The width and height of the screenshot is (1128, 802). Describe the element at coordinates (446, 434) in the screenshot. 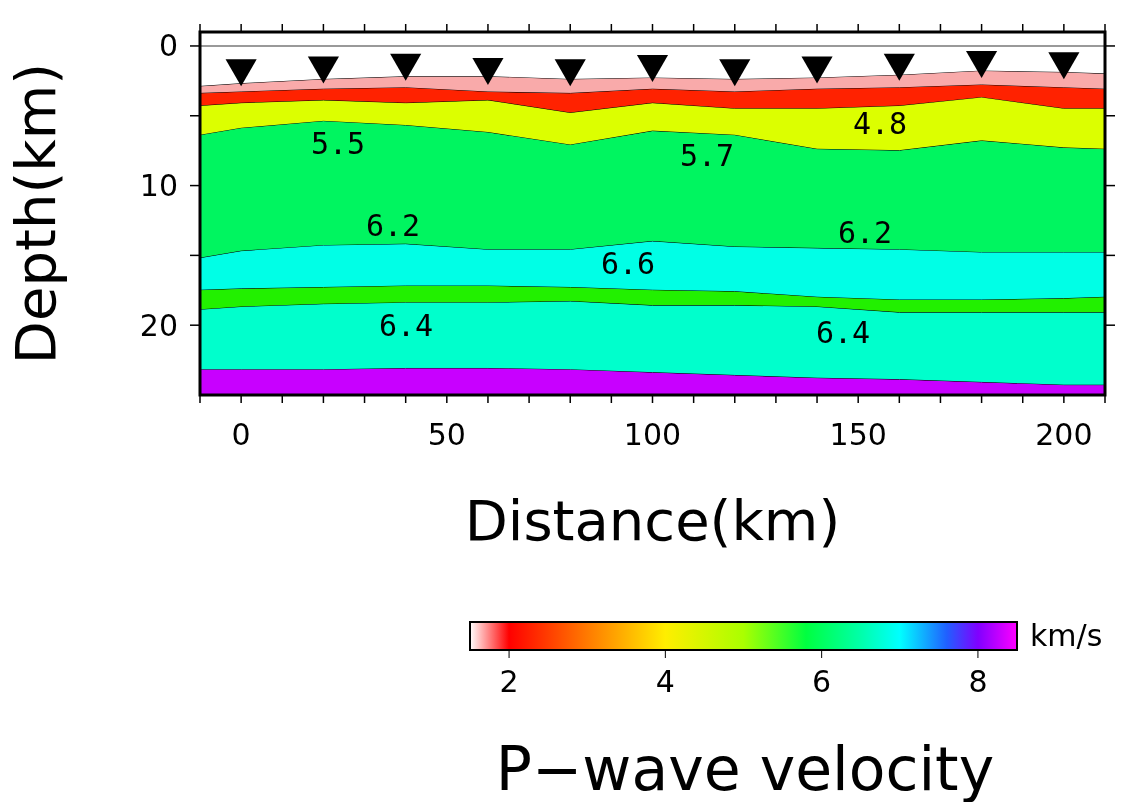

I see `x-tick-label: 50` at that location.